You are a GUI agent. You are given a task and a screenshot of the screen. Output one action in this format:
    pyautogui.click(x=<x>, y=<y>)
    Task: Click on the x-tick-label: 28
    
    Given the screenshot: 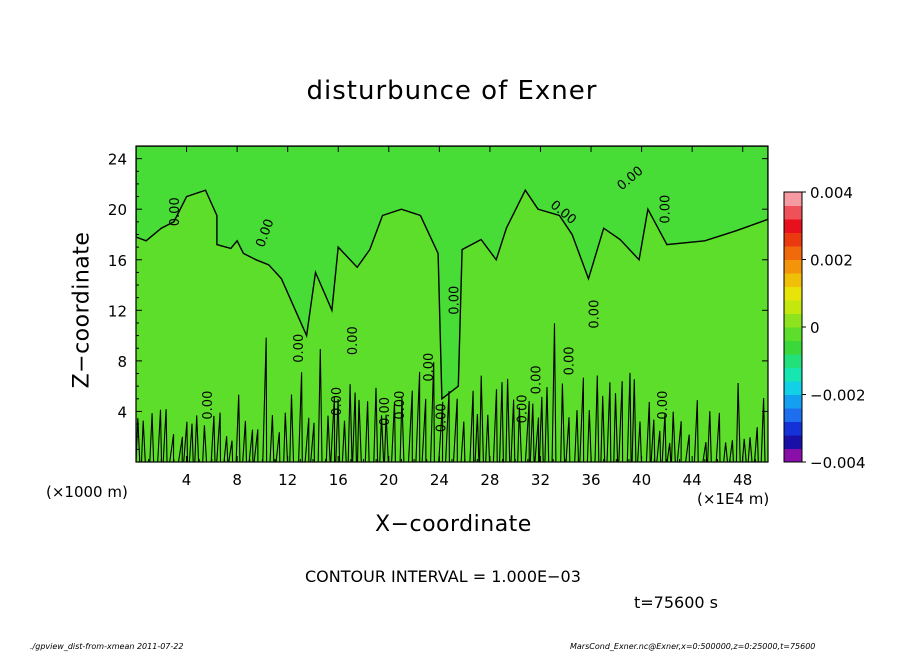 What is the action you would take?
    pyautogui.click(x=489, y=480)
    